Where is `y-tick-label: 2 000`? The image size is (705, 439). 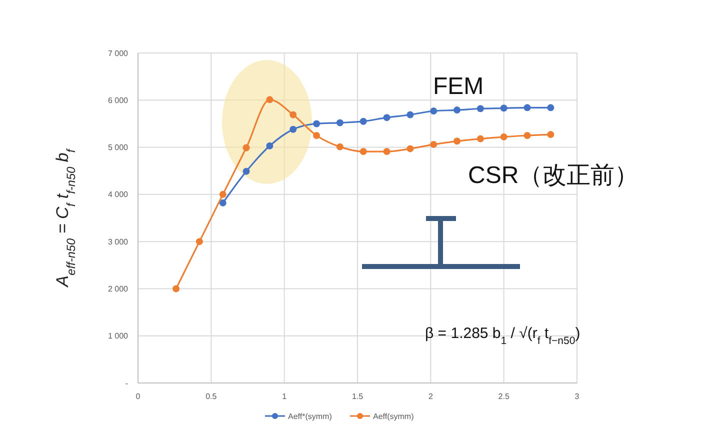 y-tick-label: 2 000 is located at coordinates (118, 289).